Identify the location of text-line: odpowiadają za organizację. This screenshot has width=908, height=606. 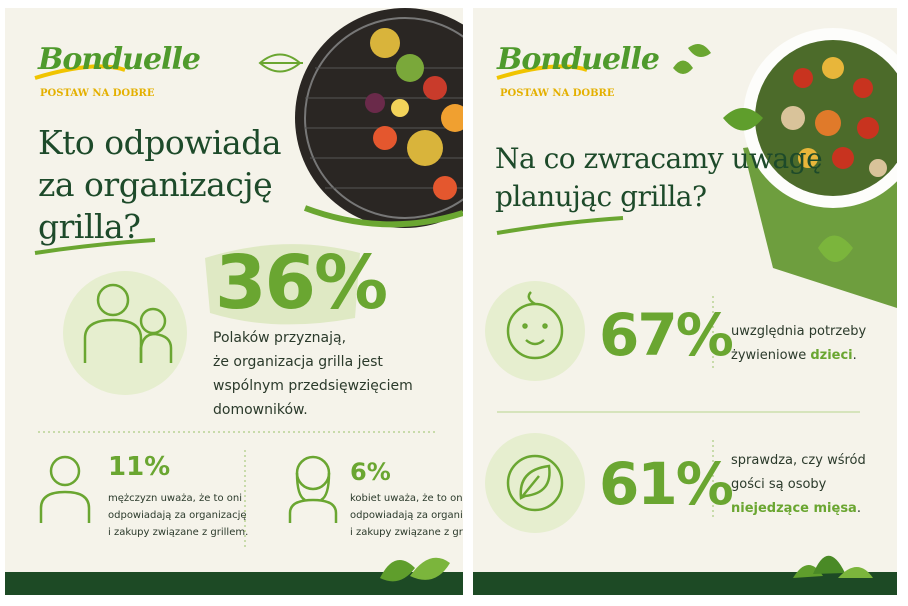
(177, 515).